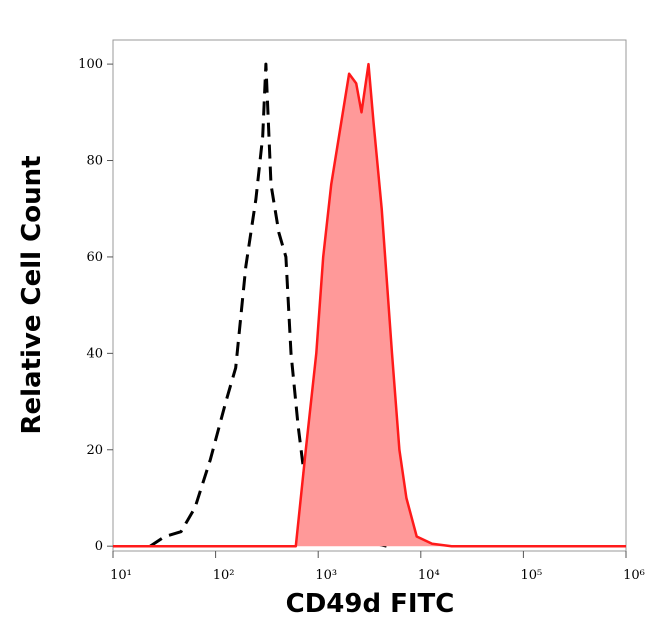  Describe the element at coordinates (634, 575) in the screenshot. I see `x-tick-label: 10⁶` at that location.